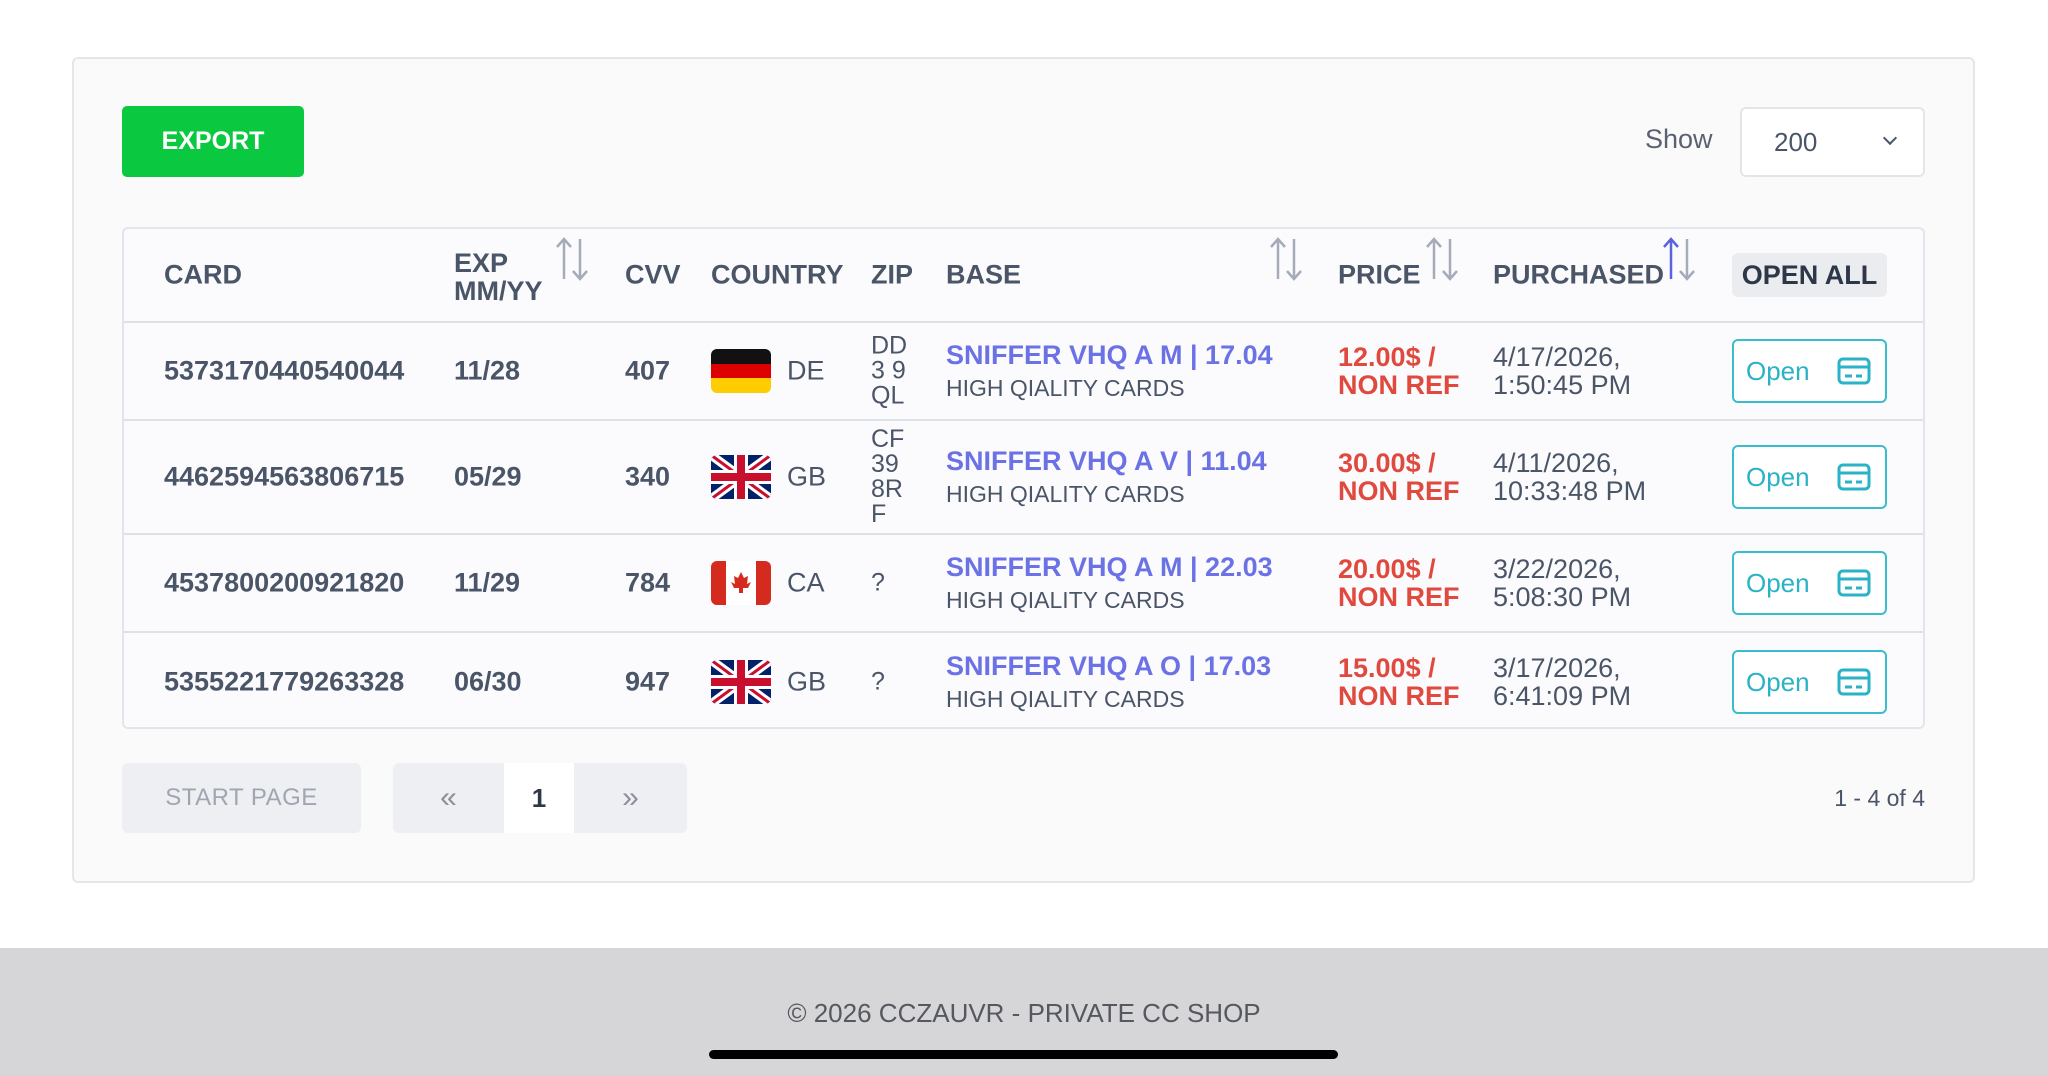 This screenshot has width=2048, height=1076. Describe the element at coordinates (1570, 491) in the screenshot. I see `purchase-time: 10:33:48 PM` at that location.